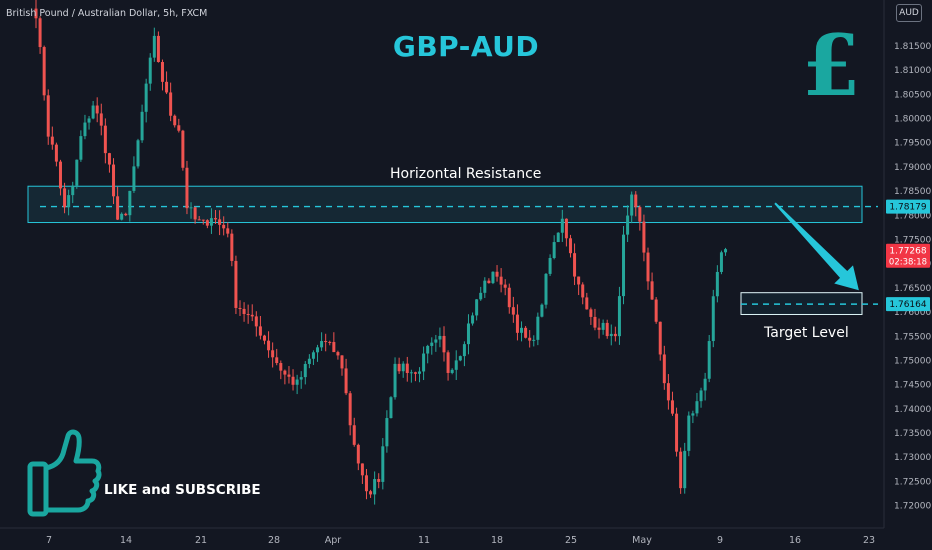 Image resolution: width=932 pixels, height=550 pixels. Describe the element at coordinates (912, 386) in the screenshot. I see `y-tick-label: 1.74500` at that location.